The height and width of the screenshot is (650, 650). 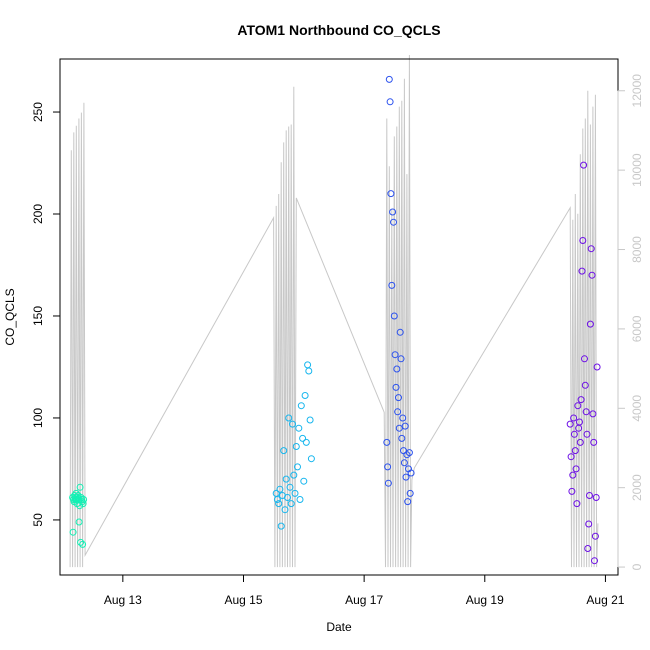 What do you see at coordinates (38, 112) in the screenshot?
I see `y-tick-label-4: 250` at bounding box center [38, 112].